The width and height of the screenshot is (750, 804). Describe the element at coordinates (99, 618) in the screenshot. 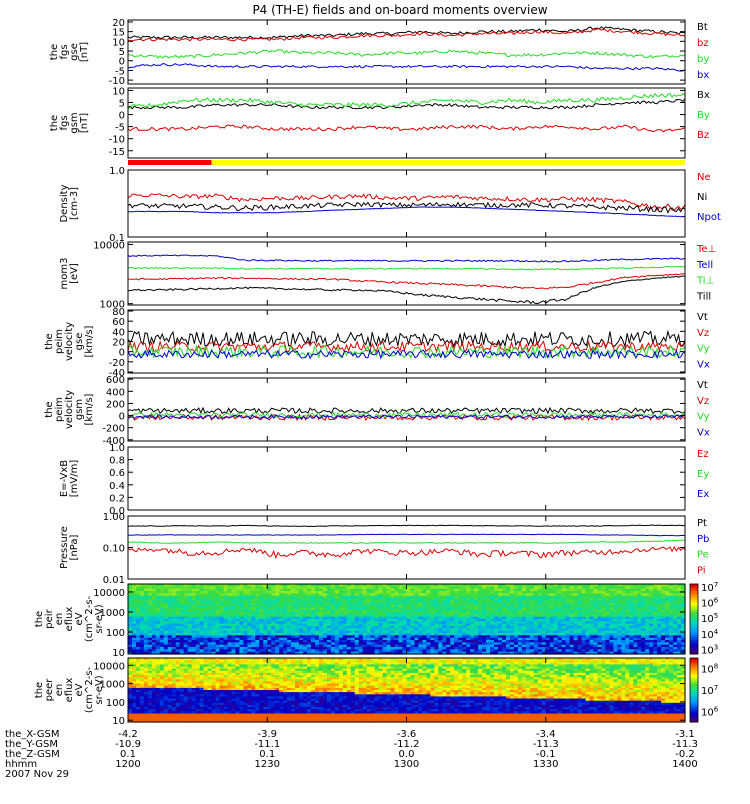

I see `ylabel-line: sr-eV)` at that location.